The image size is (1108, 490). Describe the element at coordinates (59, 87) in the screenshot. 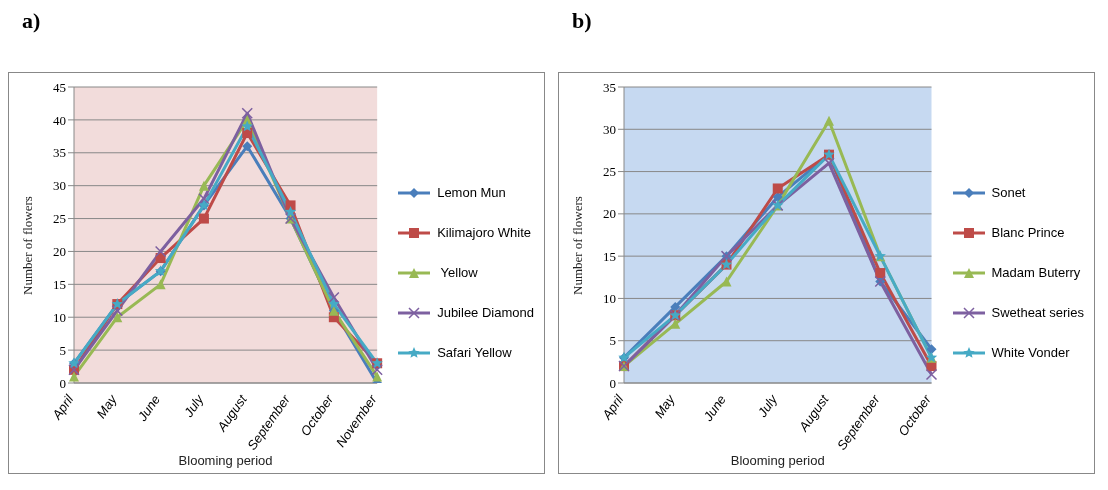

I see `y-tick-label: 45` at that location.